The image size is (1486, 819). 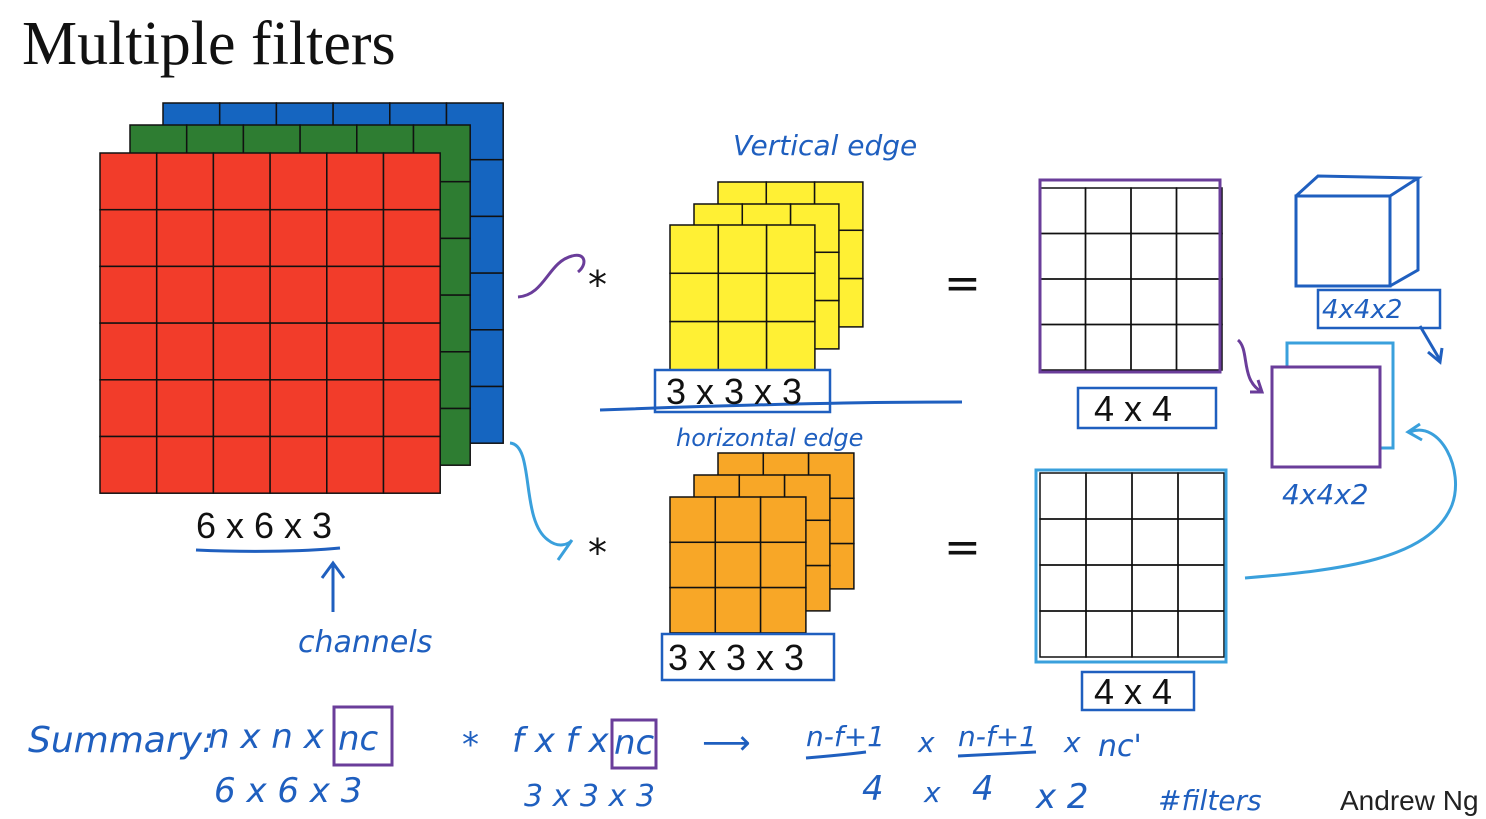 What do you see at coordinates (597, 285) in the screenshot?
I see `operator: *` at bounding box center [597, 285].